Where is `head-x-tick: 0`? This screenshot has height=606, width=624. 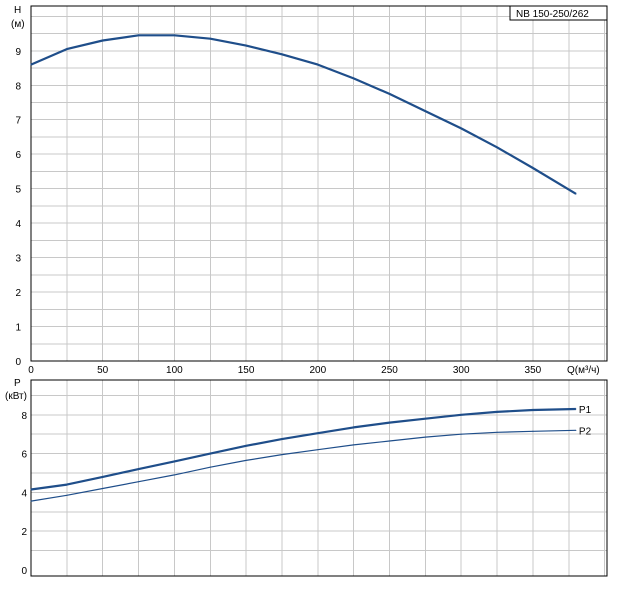 head-x-tick: 0 is located at coordinates (31, 370).